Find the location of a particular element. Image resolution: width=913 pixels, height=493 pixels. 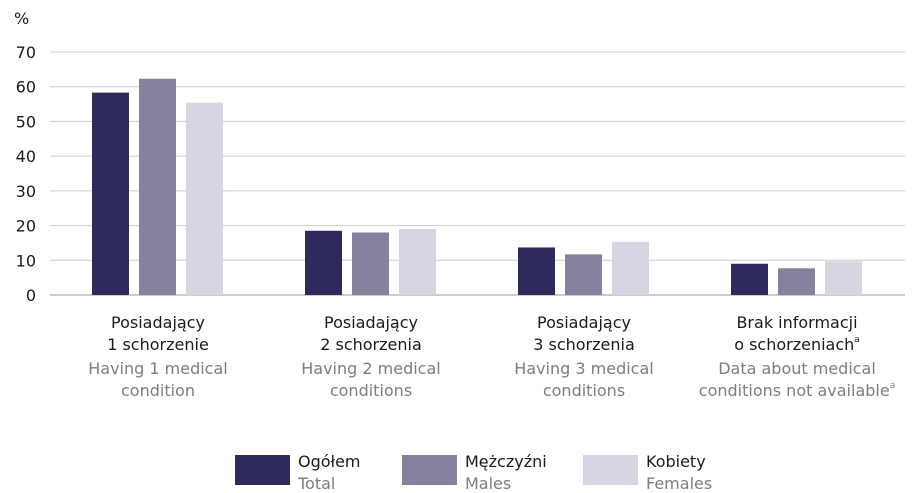

legend-label-en: Females is located at coordinates (679, 483).